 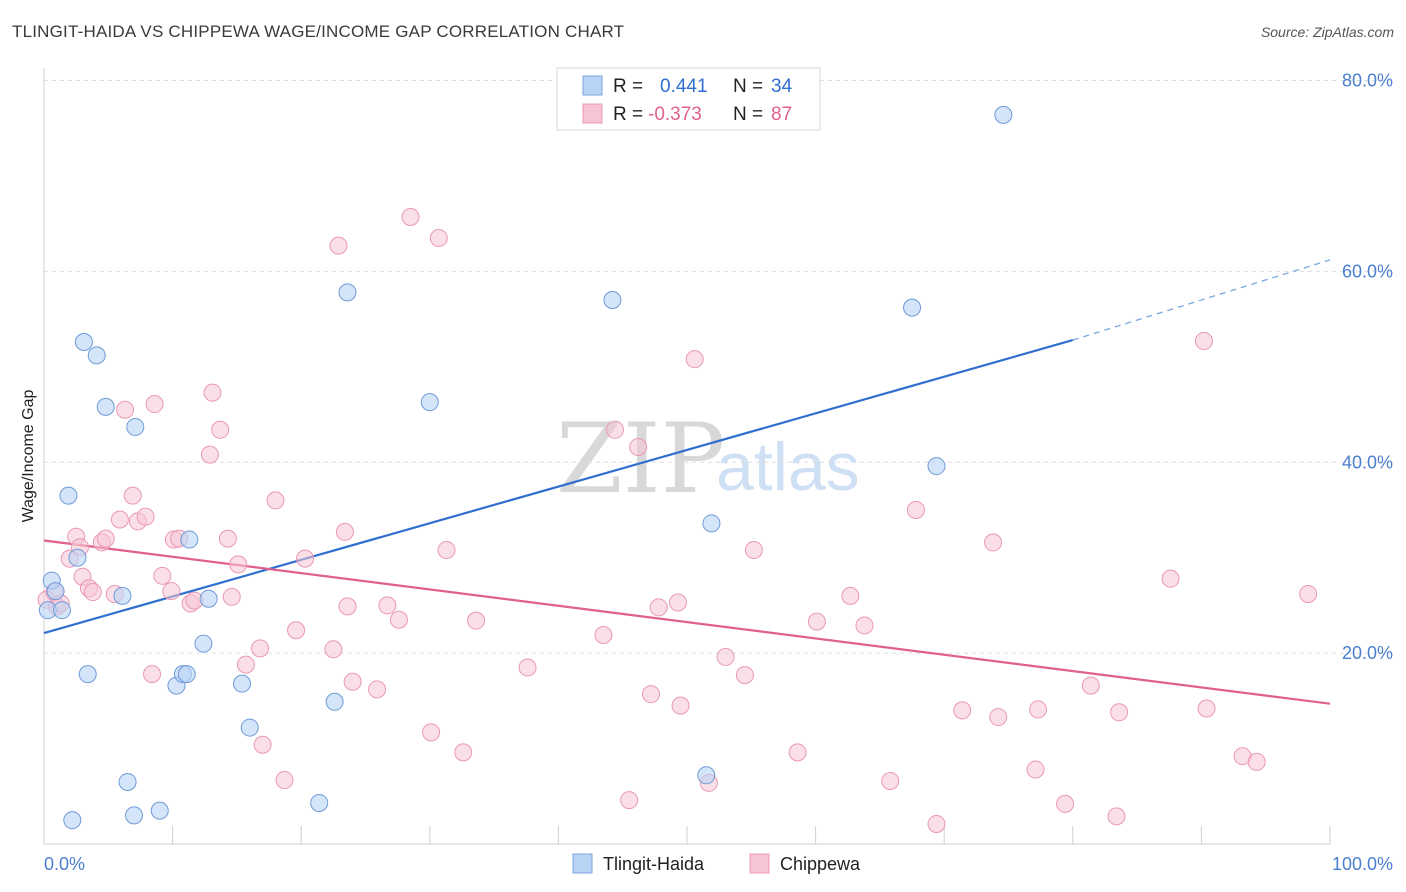 What do you see at coordinates (688, 99) in the screenshot?
I see `correlation-legend: R = 0.441 N = 34 R = -0.373 N = 87` at bounding box center [688, 99].